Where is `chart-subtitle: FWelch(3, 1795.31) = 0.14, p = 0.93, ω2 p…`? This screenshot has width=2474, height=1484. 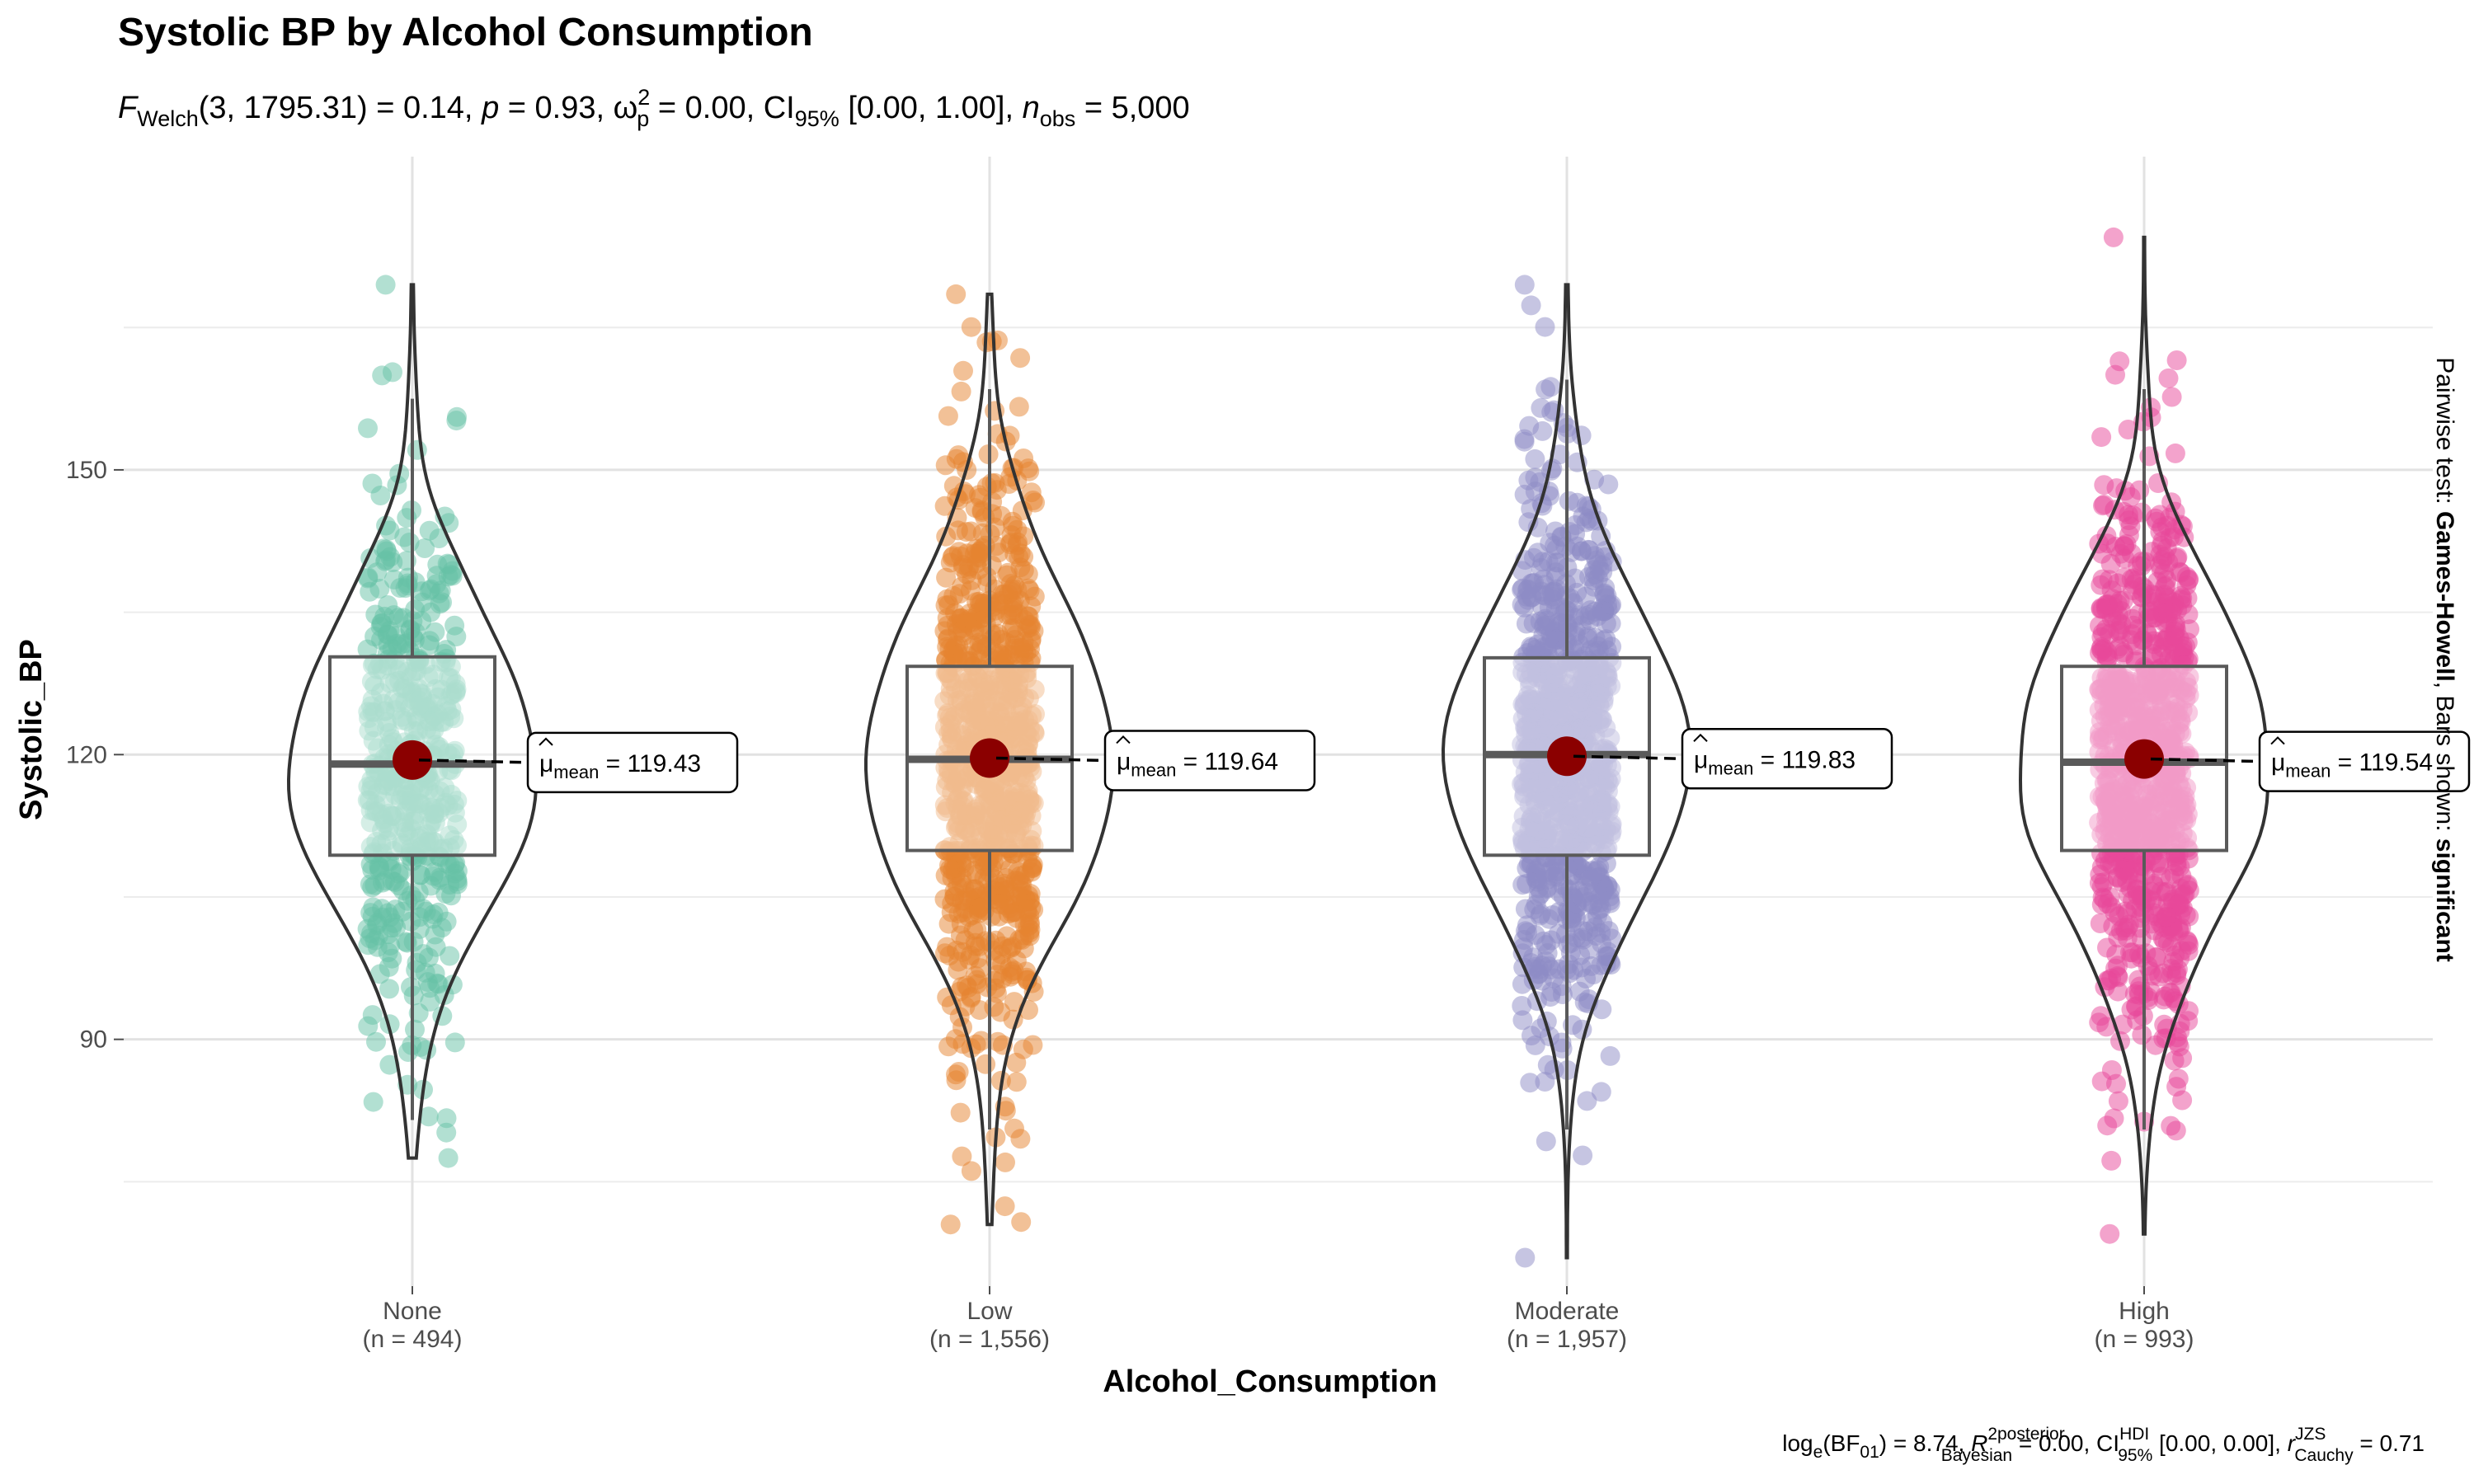
chart-subtitle: FWelch(3, 1795.31) = 0.14, p = 0.93, ω2 p… is located at coordinates (654, 108).